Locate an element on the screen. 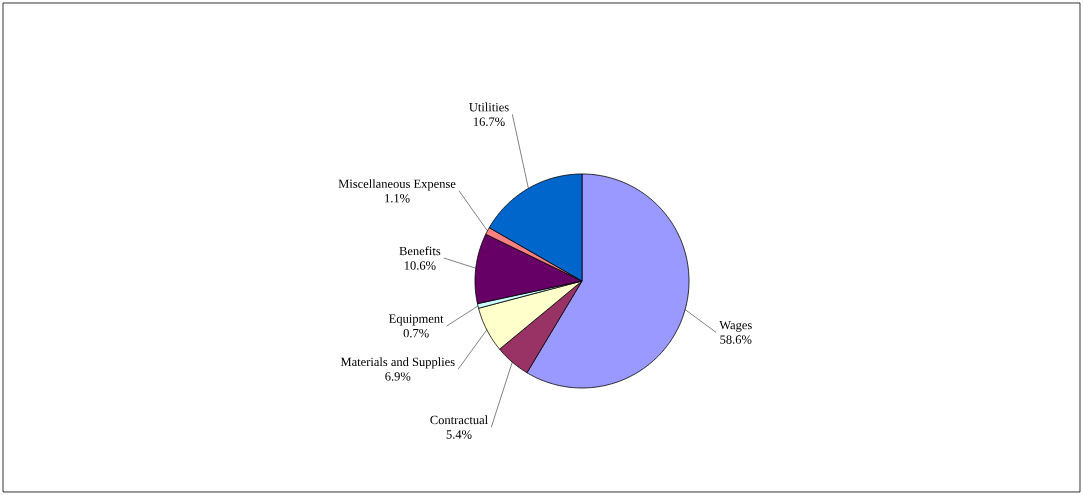 This screenshot has height=495, width=1083. slice-label: Wages is located at coordinates (735, 326).